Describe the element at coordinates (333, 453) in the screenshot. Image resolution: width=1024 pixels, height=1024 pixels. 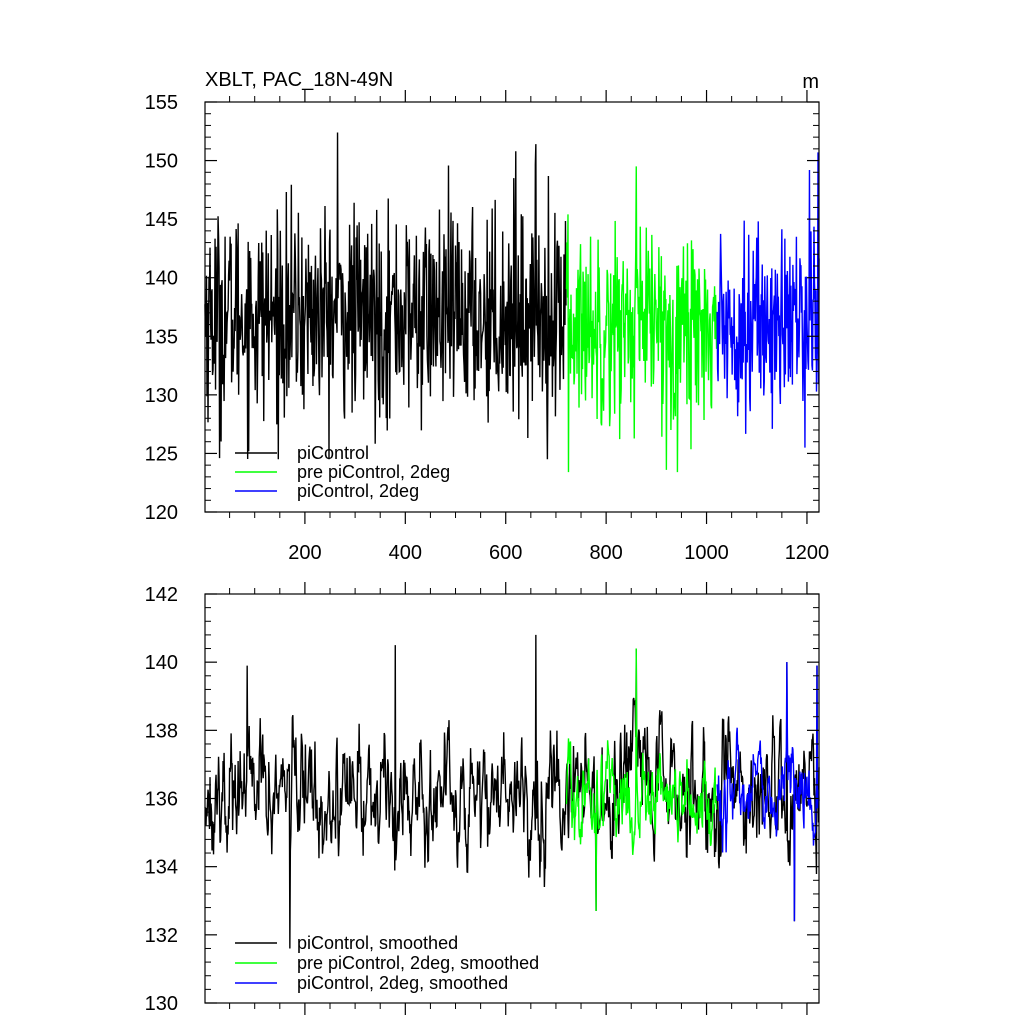
I see `legend-label-1: piControl` at that location.